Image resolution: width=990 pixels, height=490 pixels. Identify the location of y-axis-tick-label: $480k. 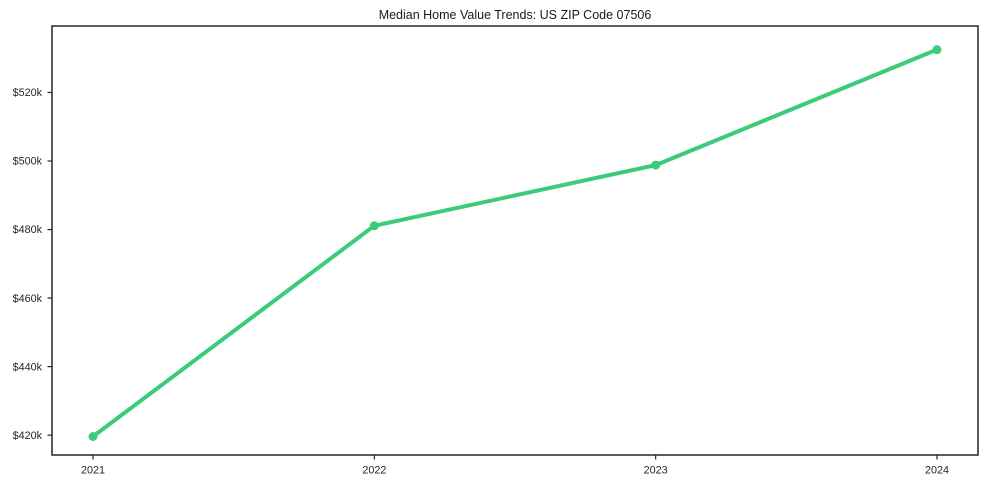
(28, 230).